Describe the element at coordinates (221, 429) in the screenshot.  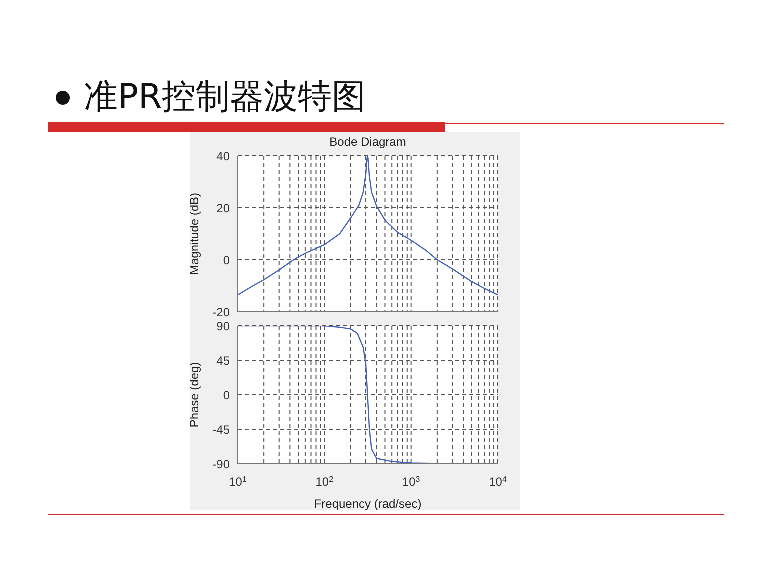
I see `y-tick-label: -45` at that location.